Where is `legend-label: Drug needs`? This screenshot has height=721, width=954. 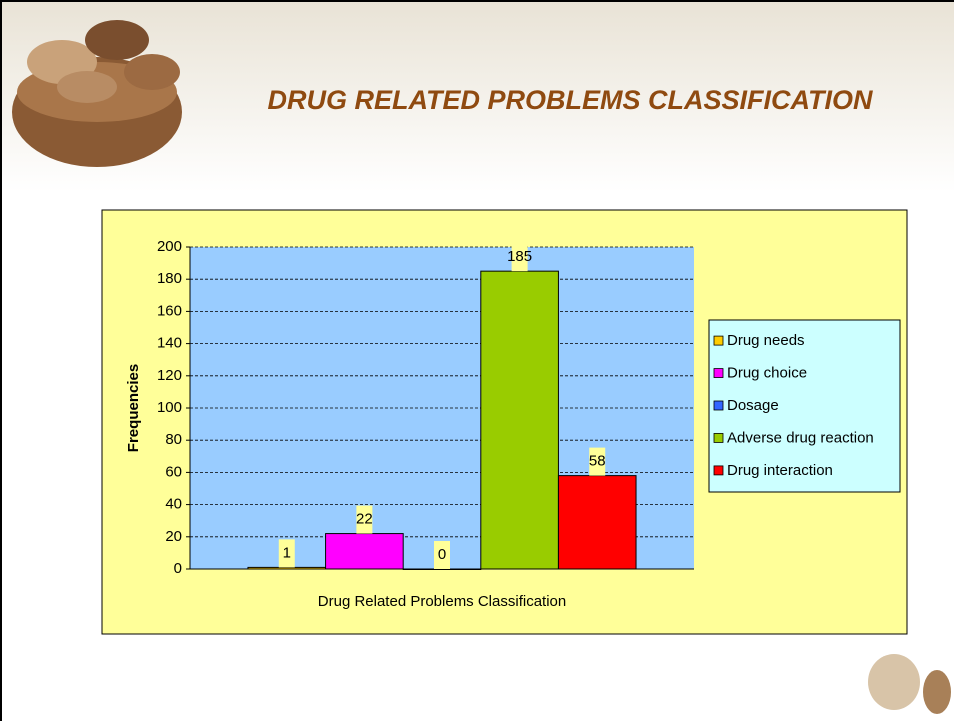 legend-label: Drug needs is located at coordinates (766, 340).